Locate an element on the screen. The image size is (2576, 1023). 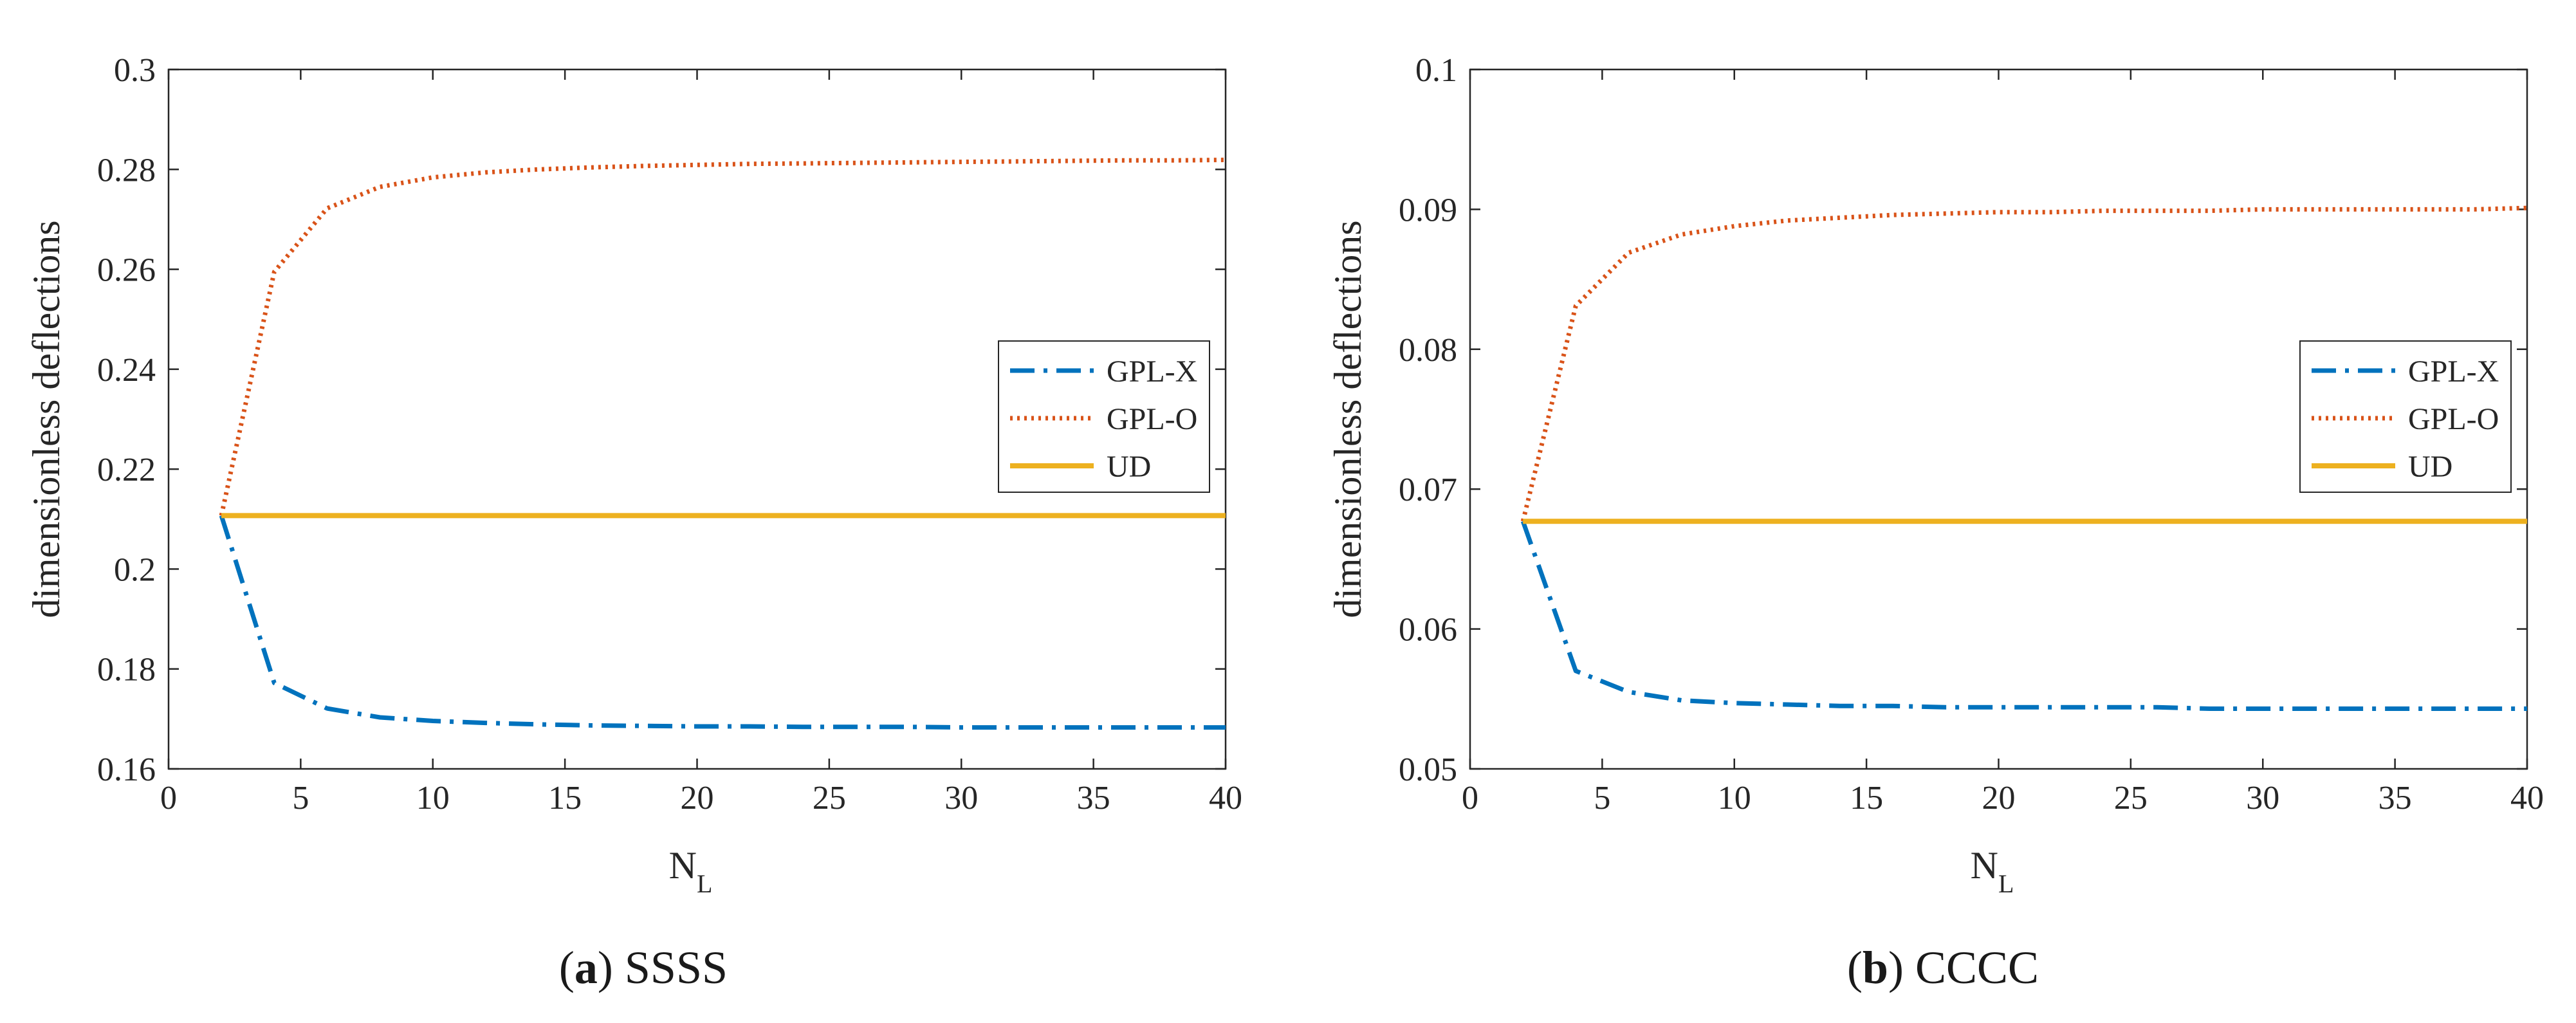
y-tick-label: 0.2 is located at coordinates (135, 569).